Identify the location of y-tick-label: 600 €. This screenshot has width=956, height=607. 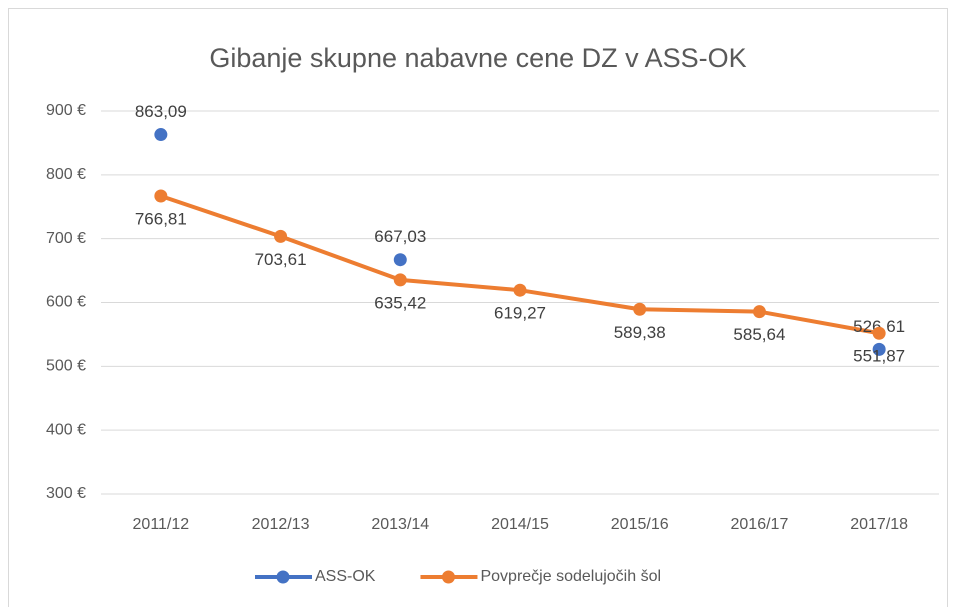
(66, 302).